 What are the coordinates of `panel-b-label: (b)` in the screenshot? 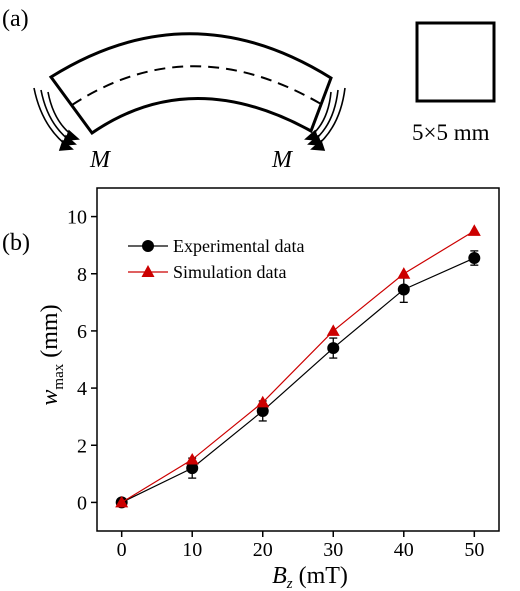 It's located at (16, 243).